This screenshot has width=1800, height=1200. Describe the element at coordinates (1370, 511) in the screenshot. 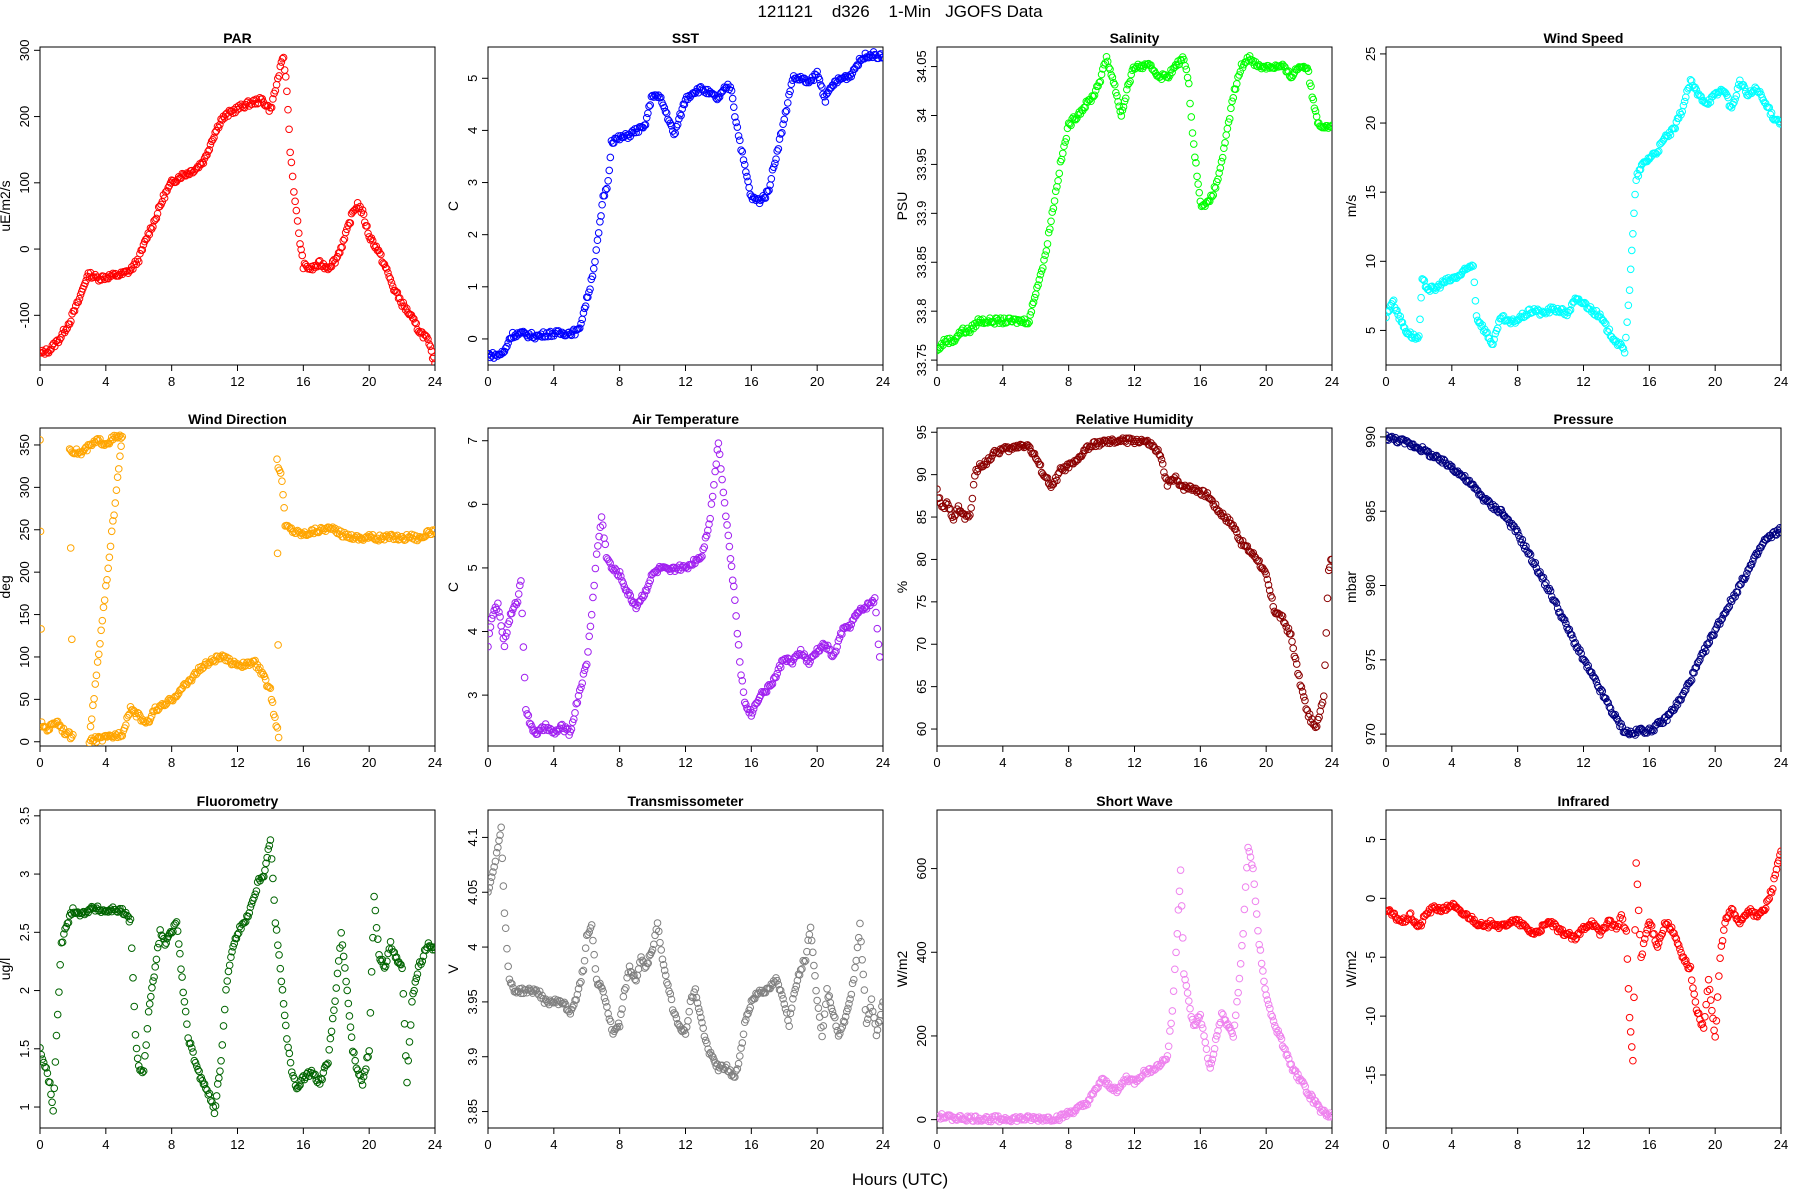

I see `y-tick-label: 985` at that location.